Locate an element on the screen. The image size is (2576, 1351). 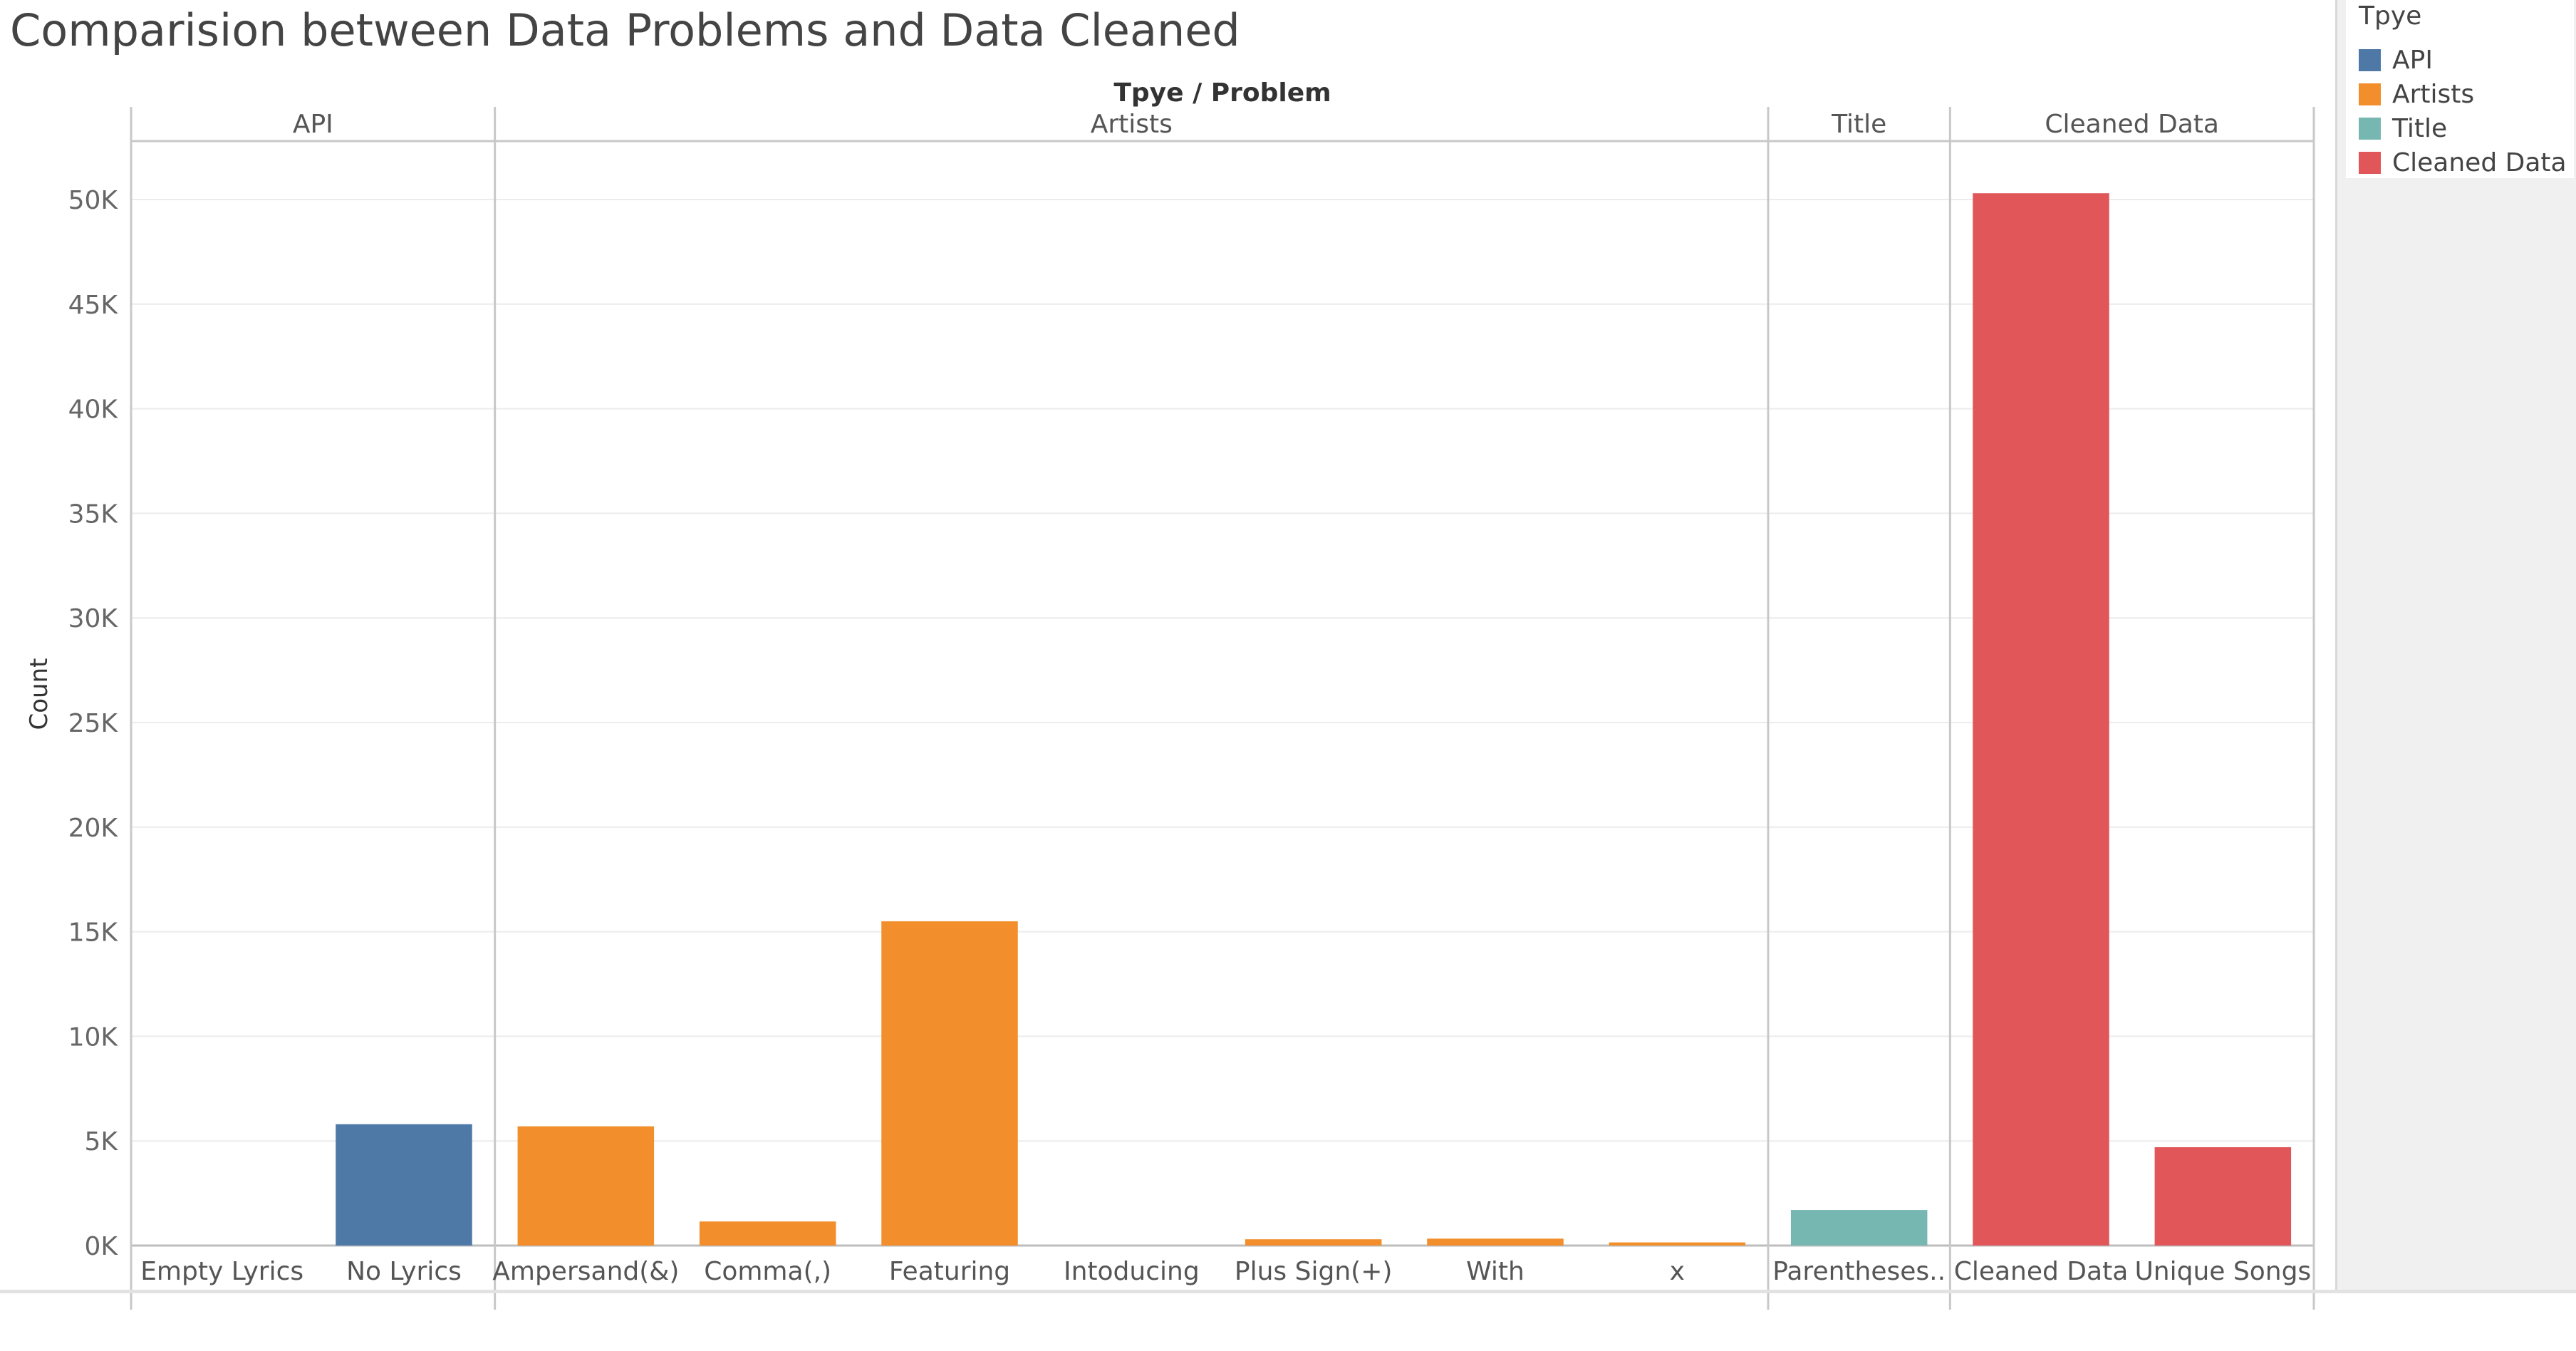
bar-x is located at coordinates (1677, 1244).